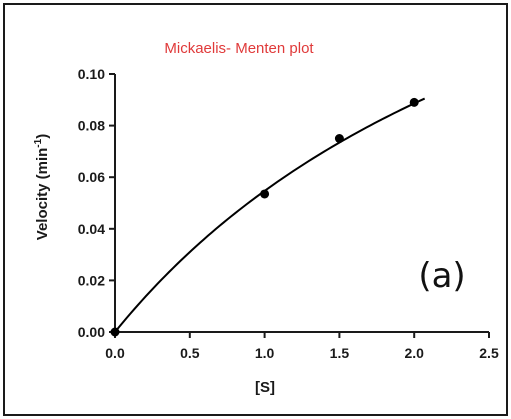 The width and height of the screenshot is (511, 419). Describe the element at coordinates (42, 194) in the screenshot. I see `y-axis-label-main: Velocity (min` at that location.